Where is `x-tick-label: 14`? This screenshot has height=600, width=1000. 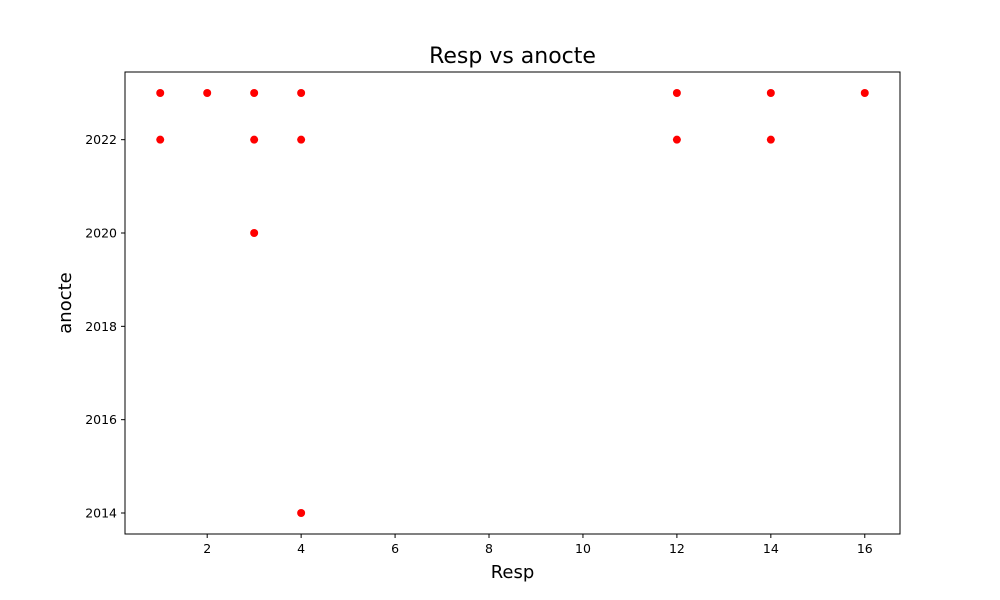
x-tick-label: 14 is located at coordinates (771, 548).